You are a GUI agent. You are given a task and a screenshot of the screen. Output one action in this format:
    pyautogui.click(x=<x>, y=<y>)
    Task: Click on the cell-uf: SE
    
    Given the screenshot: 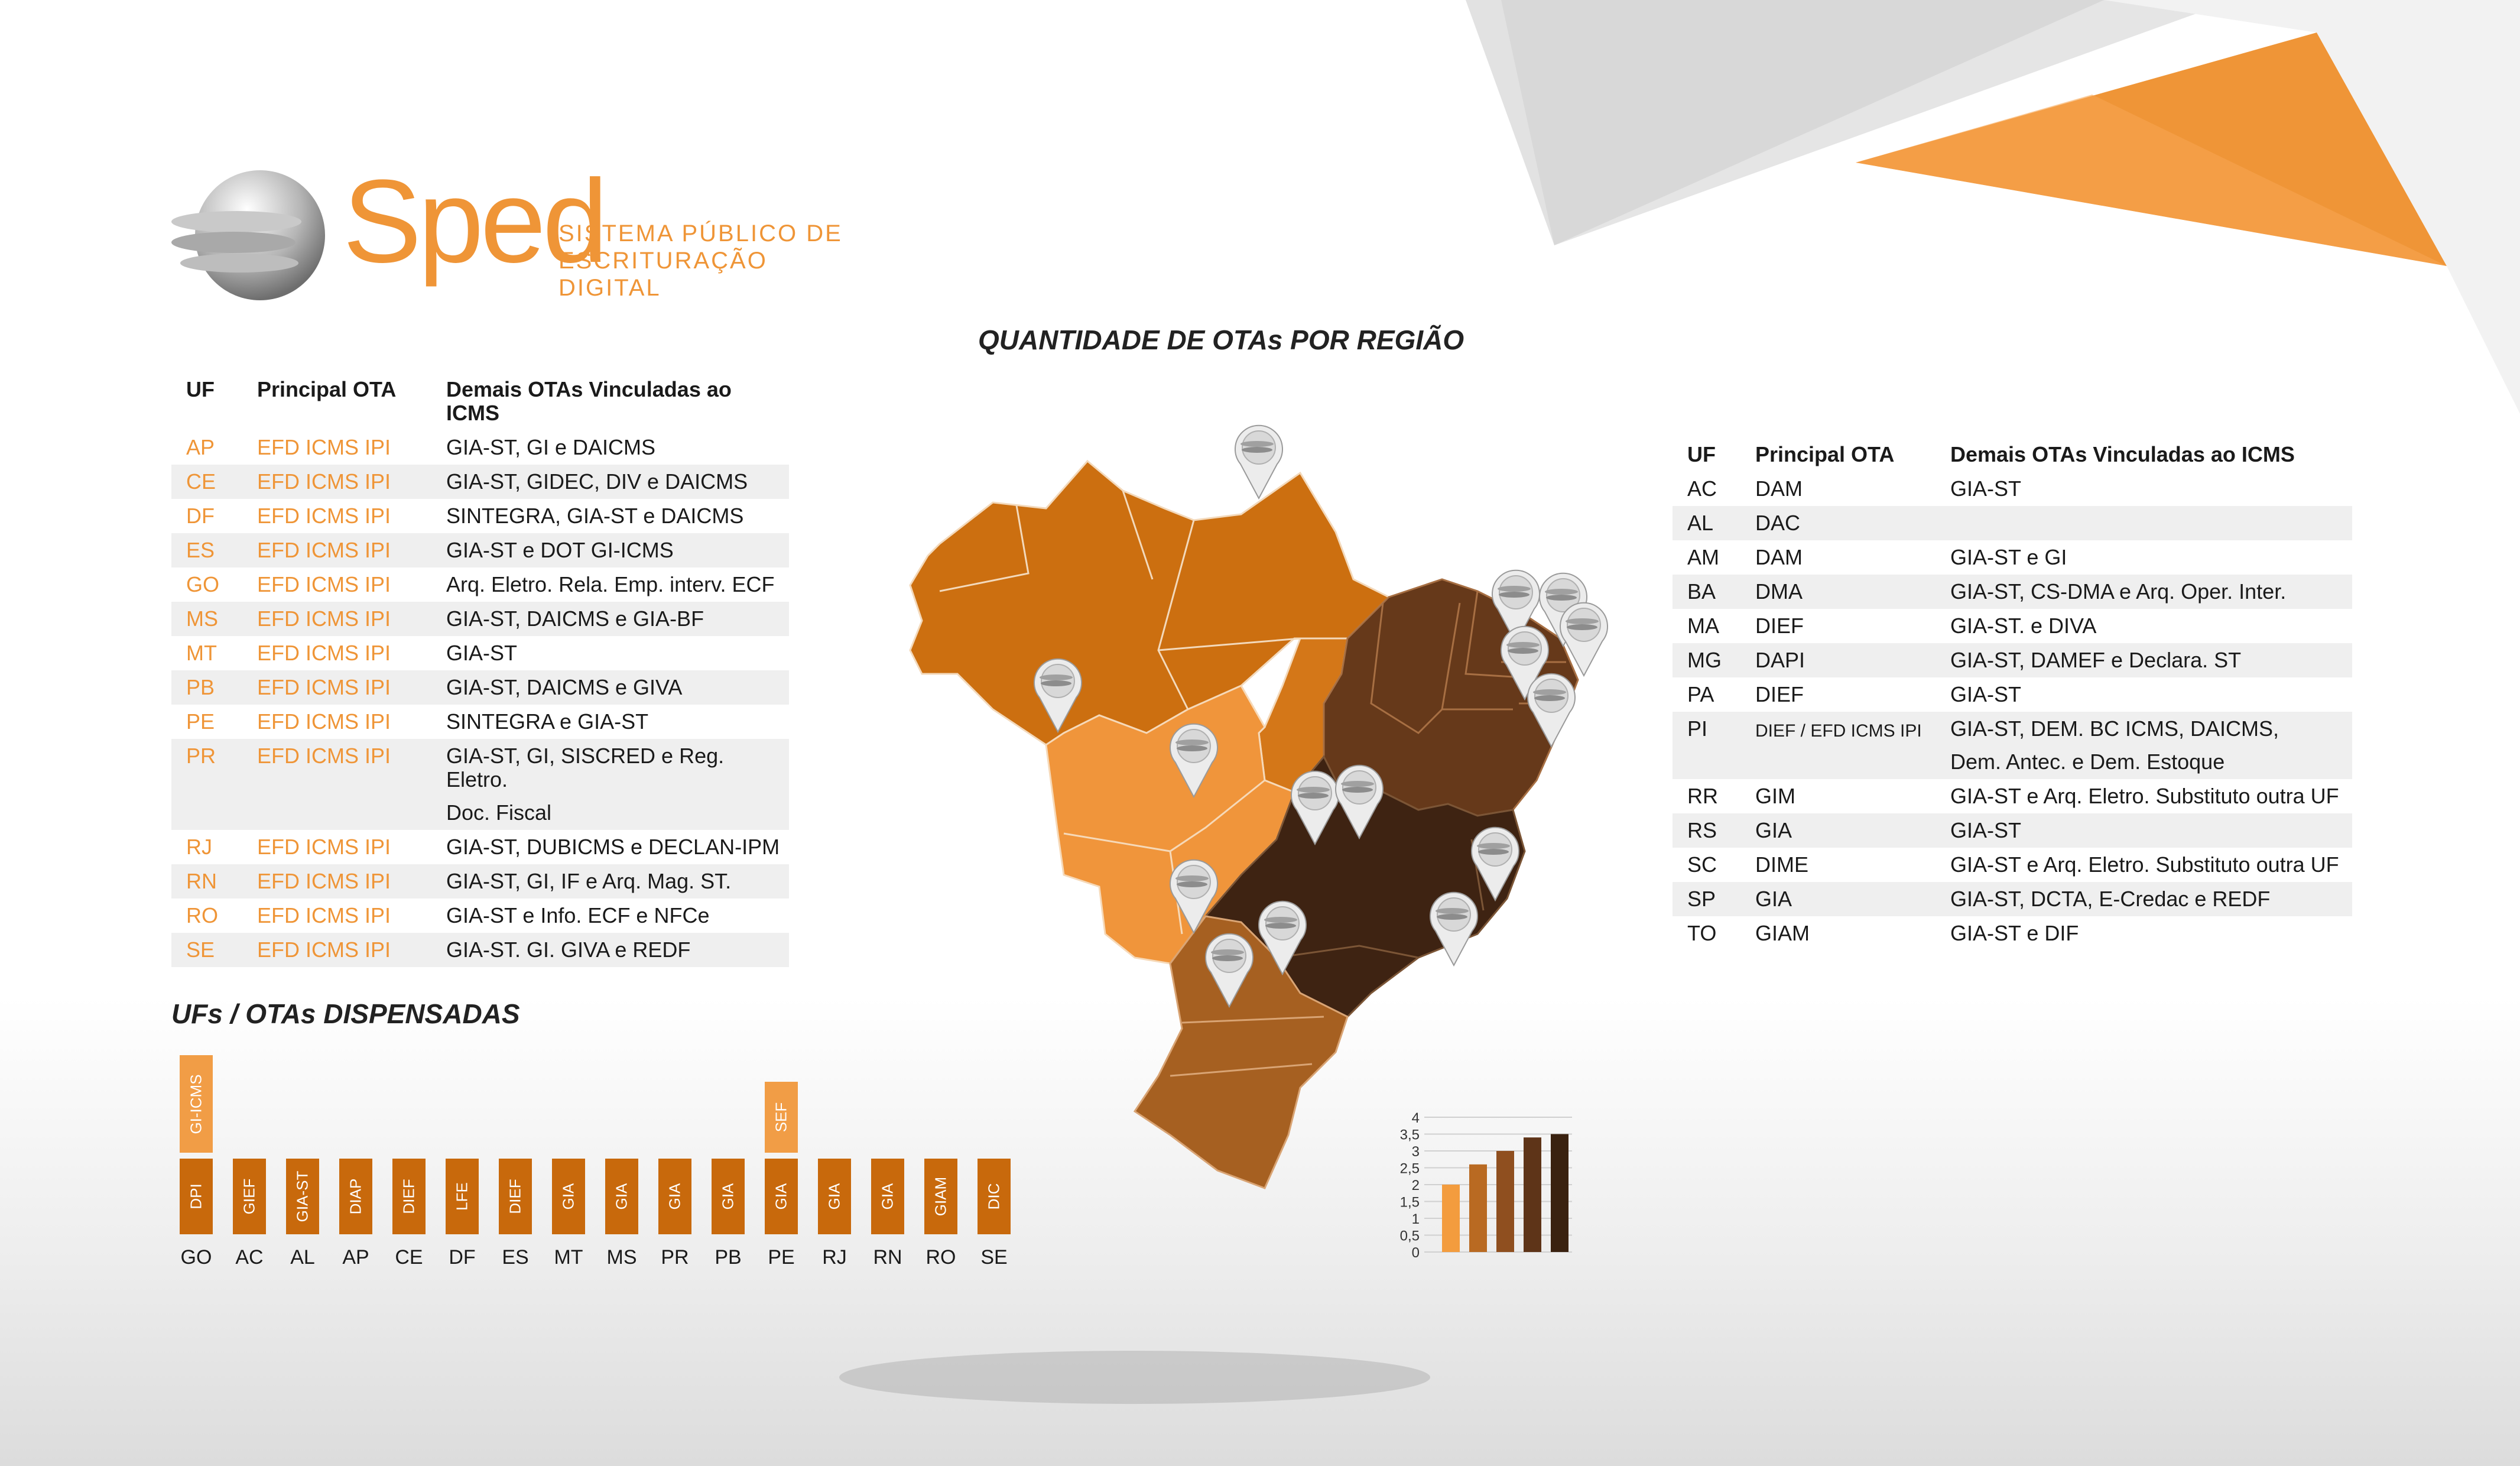 What is the action you would take?
    pyautogui.click(x=200, y=950)
    